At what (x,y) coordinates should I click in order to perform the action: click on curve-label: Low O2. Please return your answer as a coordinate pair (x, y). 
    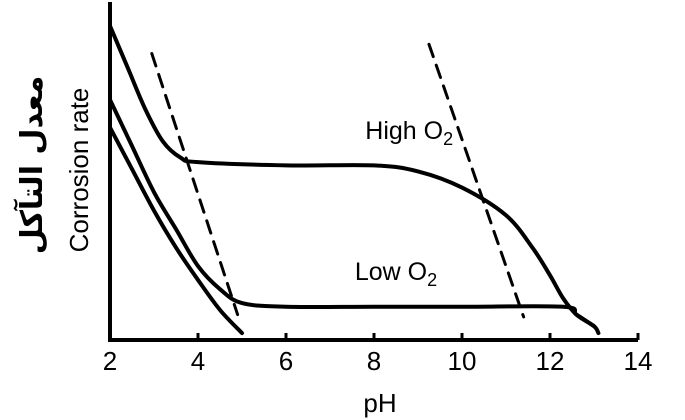
    Looking at the image, I should click on (396, 274).